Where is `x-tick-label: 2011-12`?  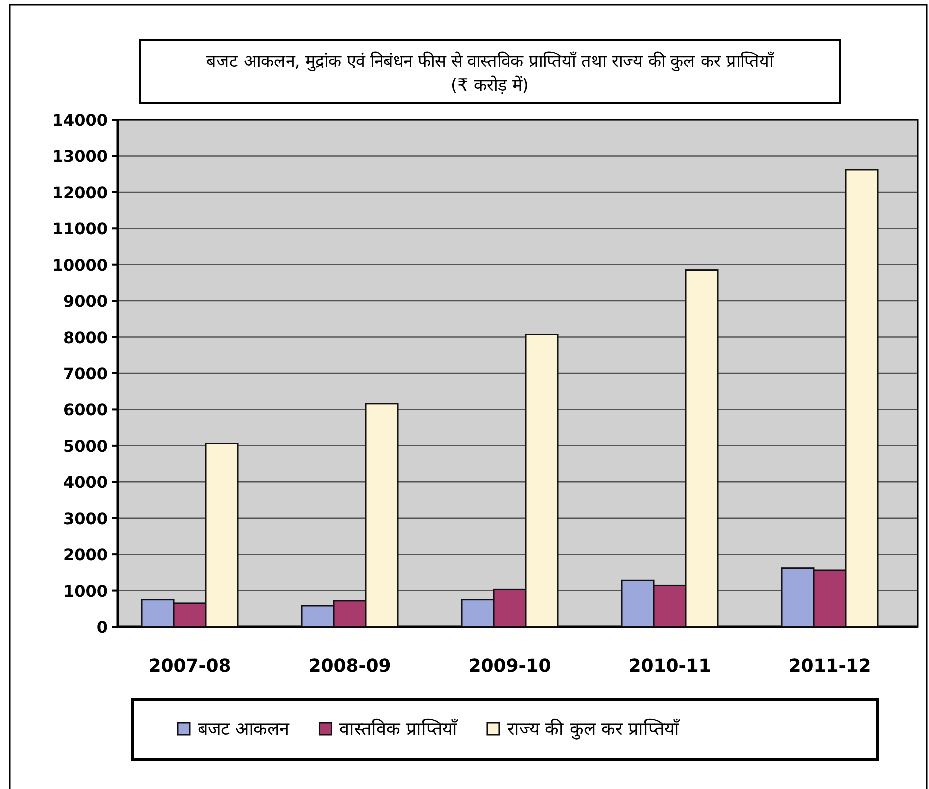
x-tick-label: 2011-12 is located at coordinates (830, 666).